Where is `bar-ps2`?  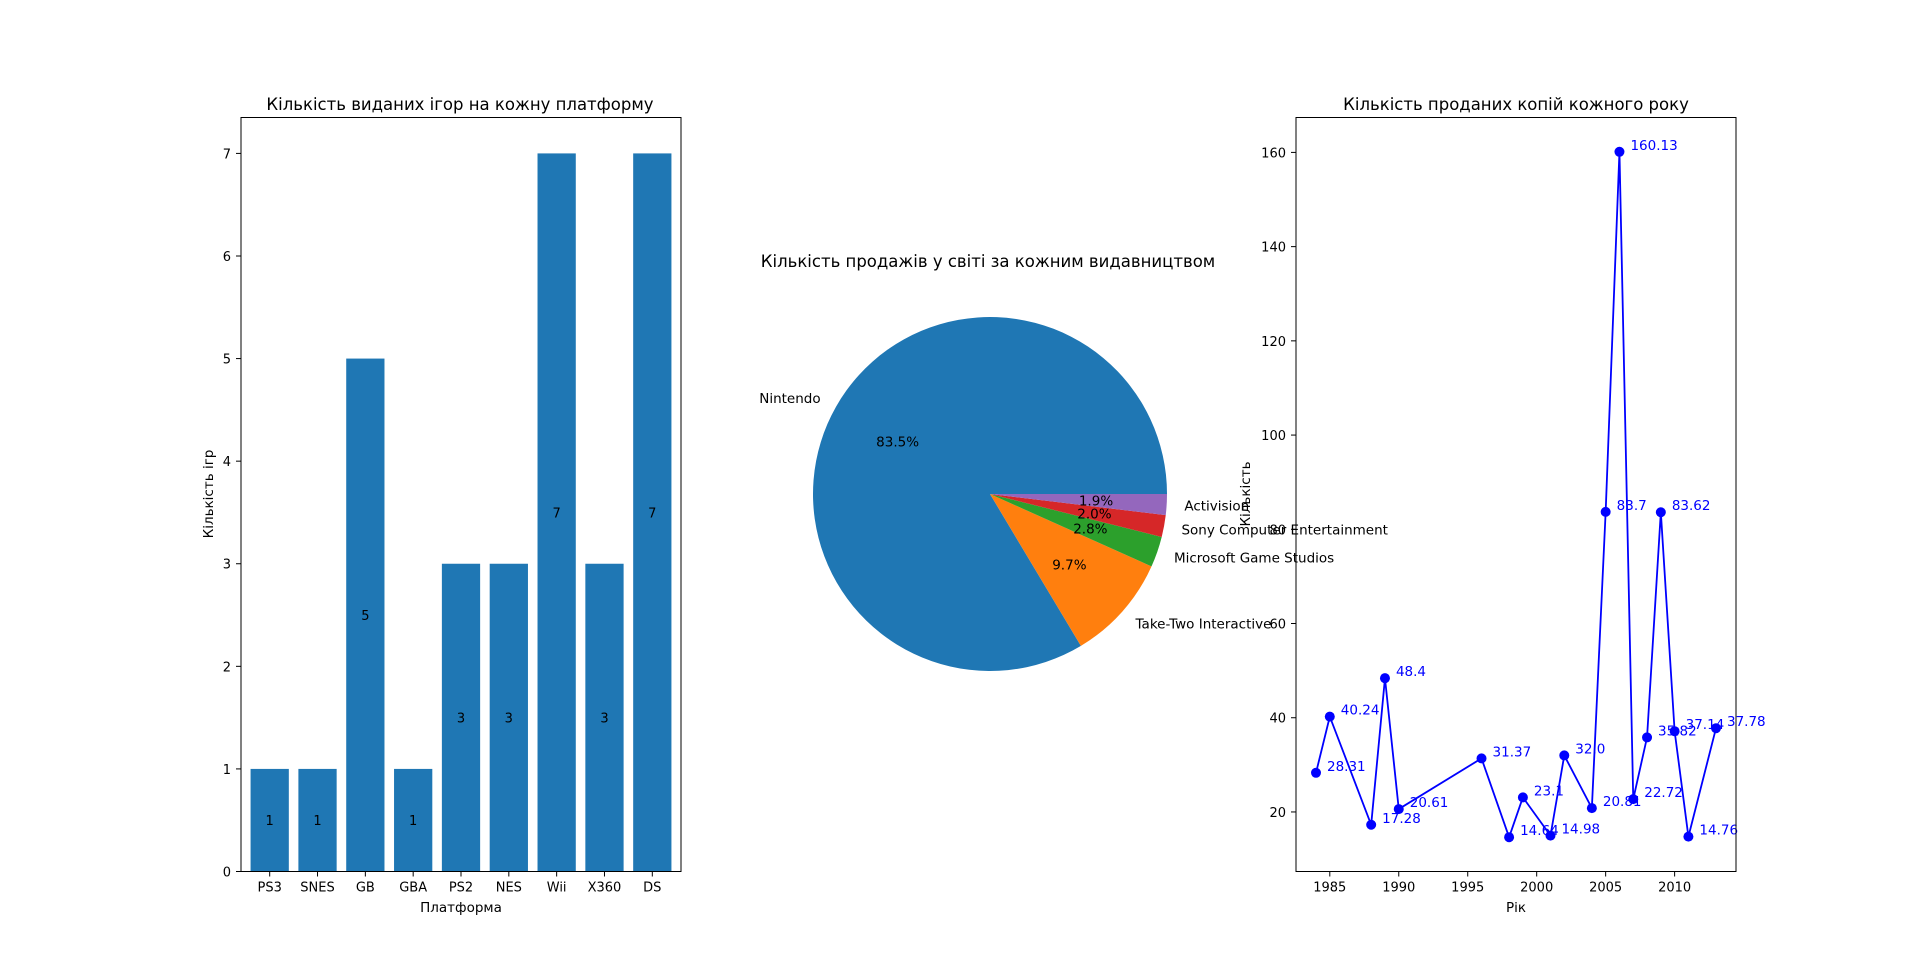 bar-ps2 is located at coordinates (461, 717).